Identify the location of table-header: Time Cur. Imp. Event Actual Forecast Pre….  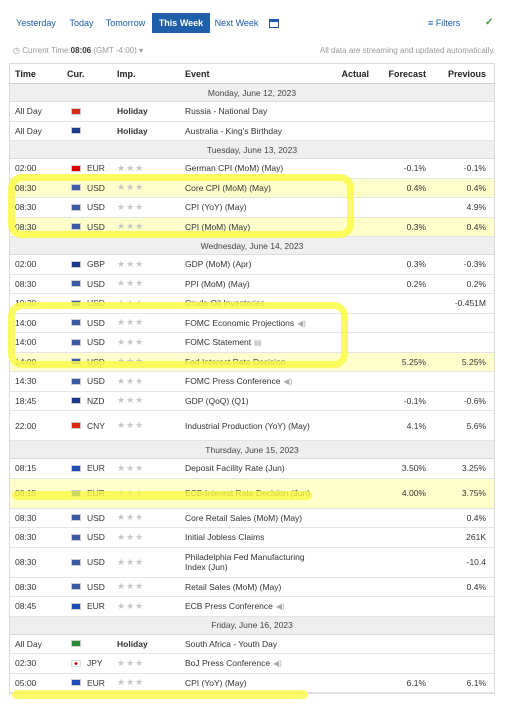
(252, 74).